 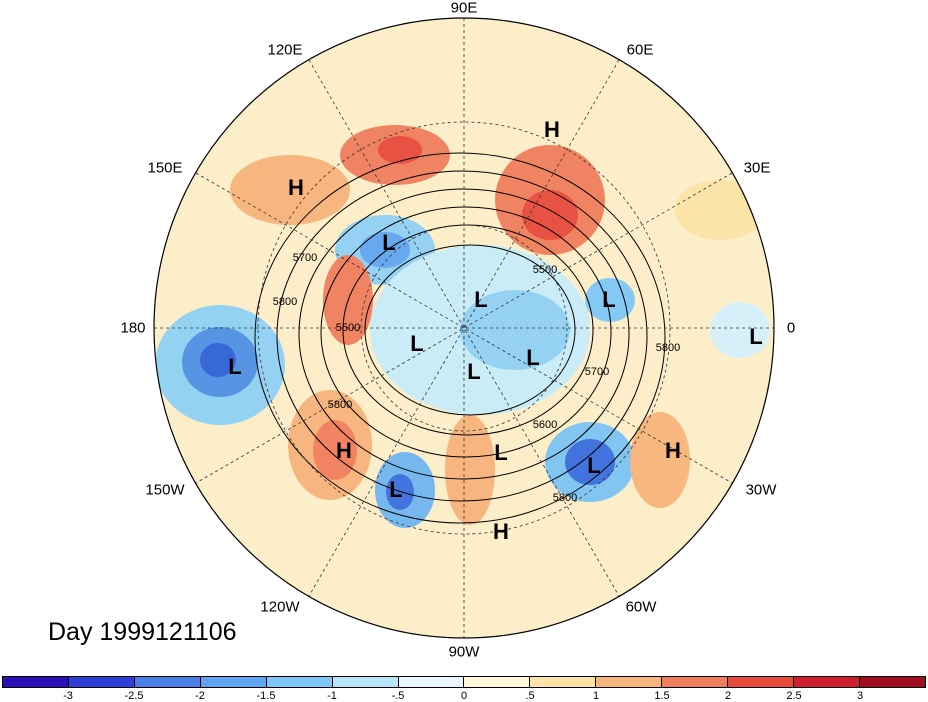 What do you see at coordinates (165, 168) in the screenshot?
I see `lon-label-150e: 150E` at bounding box center [165, 168].